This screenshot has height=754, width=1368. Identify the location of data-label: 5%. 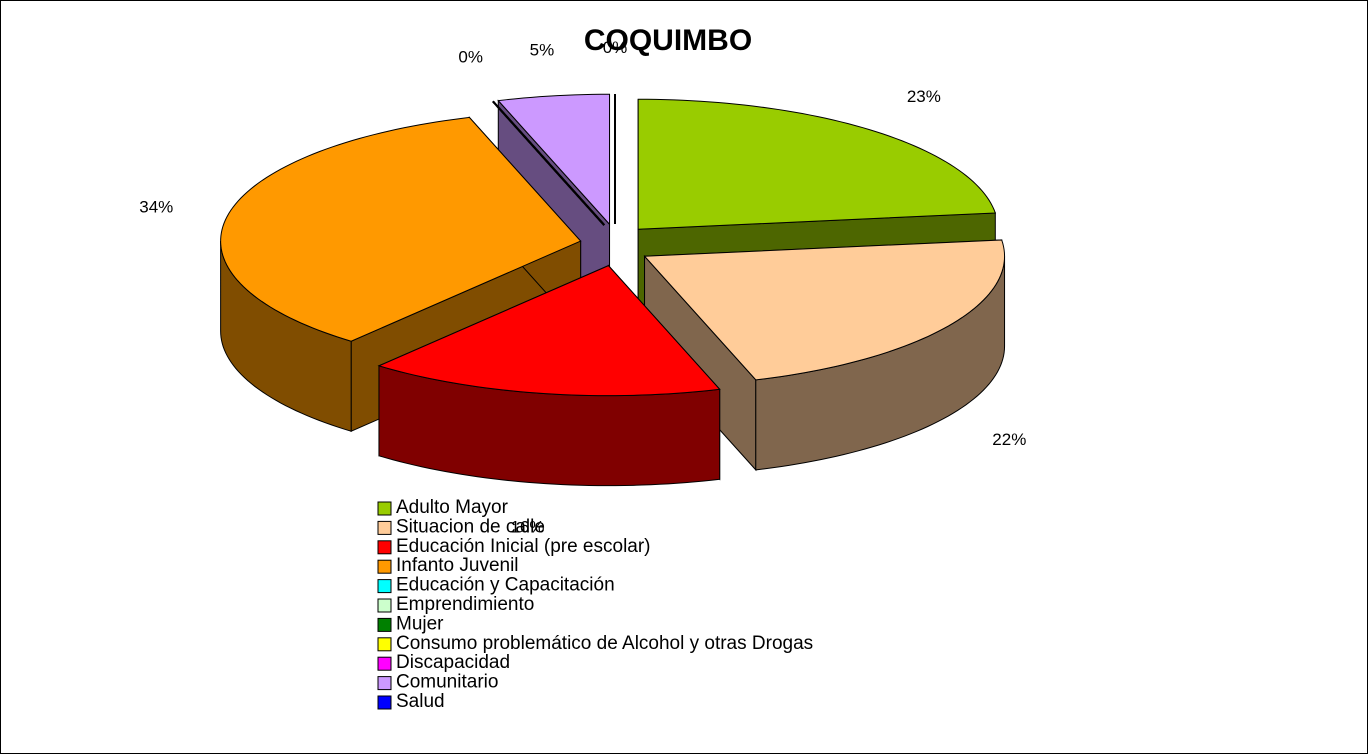
(542, 49).